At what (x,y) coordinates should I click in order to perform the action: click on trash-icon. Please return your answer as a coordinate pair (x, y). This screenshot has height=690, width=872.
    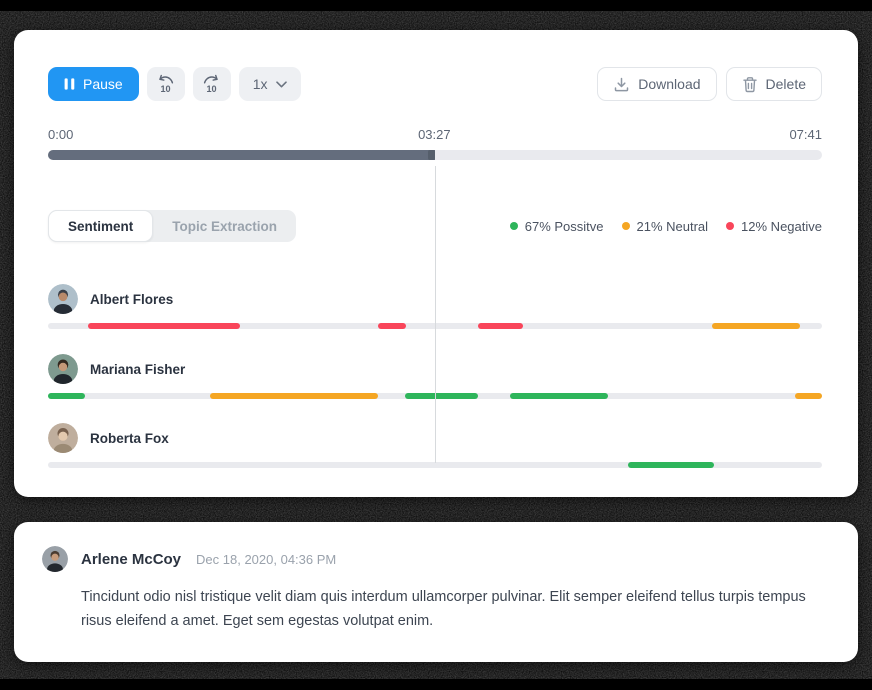
    Looking at the image, I should click on (749, 84).